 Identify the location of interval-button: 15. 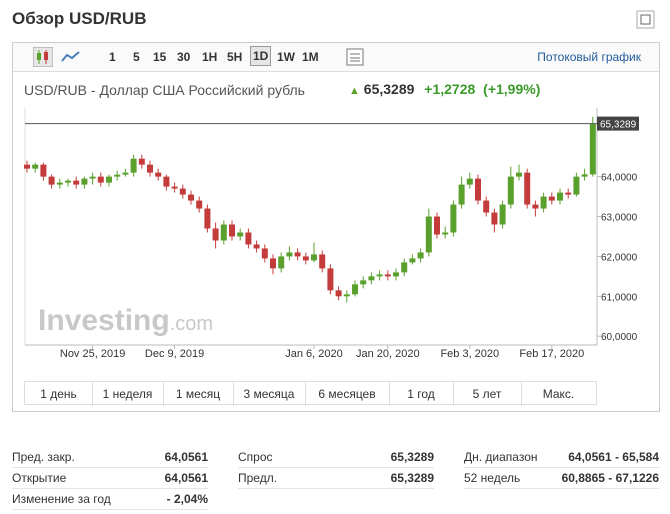
(160, 57).